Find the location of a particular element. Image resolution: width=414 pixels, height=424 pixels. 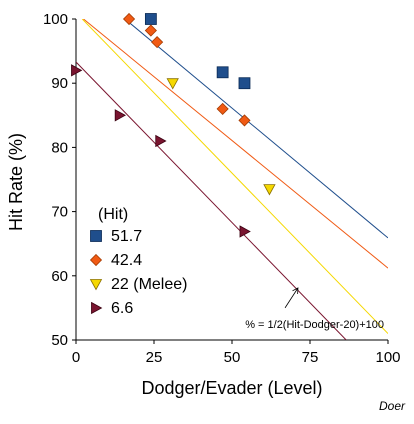

x-tick-label: 100 is located at coordinates (387, 357).